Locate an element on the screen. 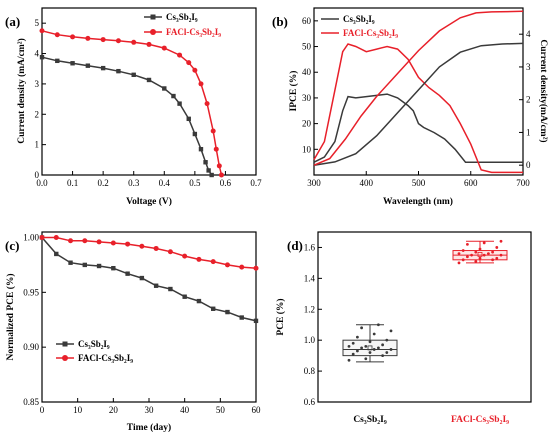  panel-c-series-1-line is located at coordinates (149, 252).